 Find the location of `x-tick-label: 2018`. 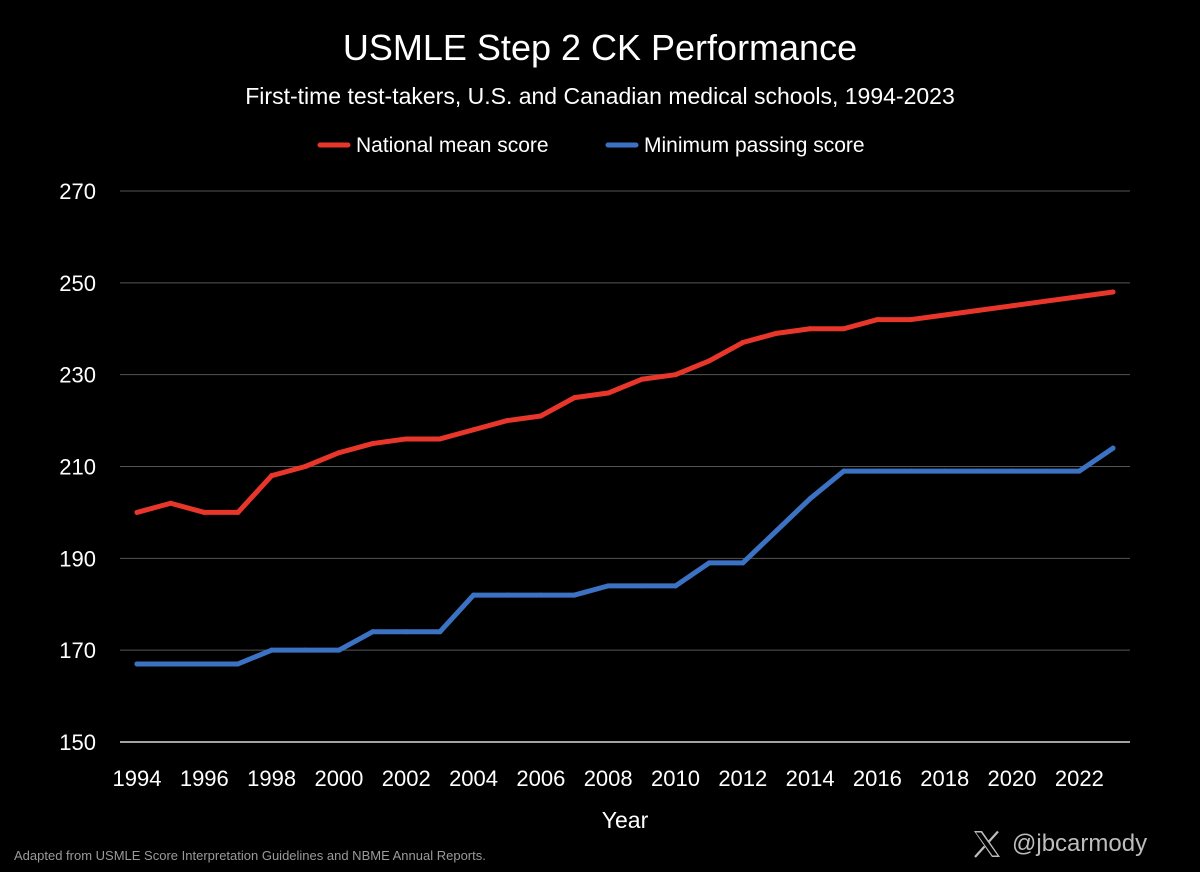

x-tick-label: 2018 is located at coordinates (944, 778).